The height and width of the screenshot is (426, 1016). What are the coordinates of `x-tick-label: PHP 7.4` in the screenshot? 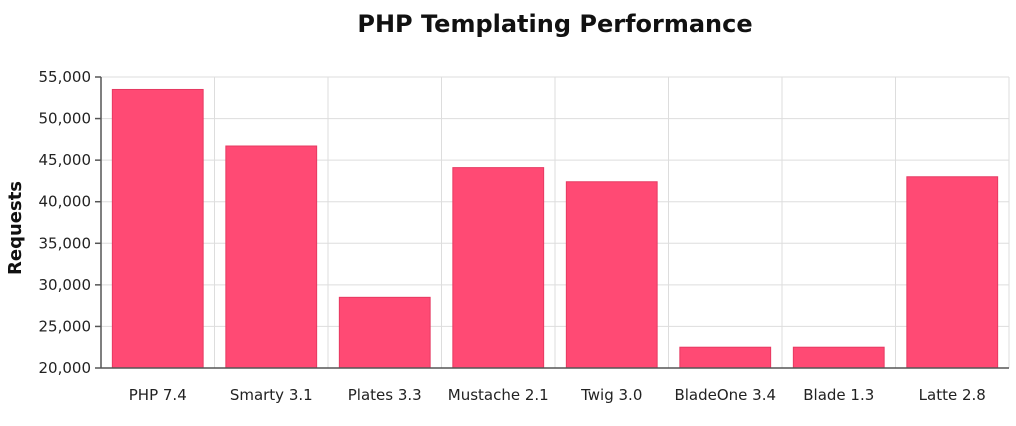 It's located at (158, 395).